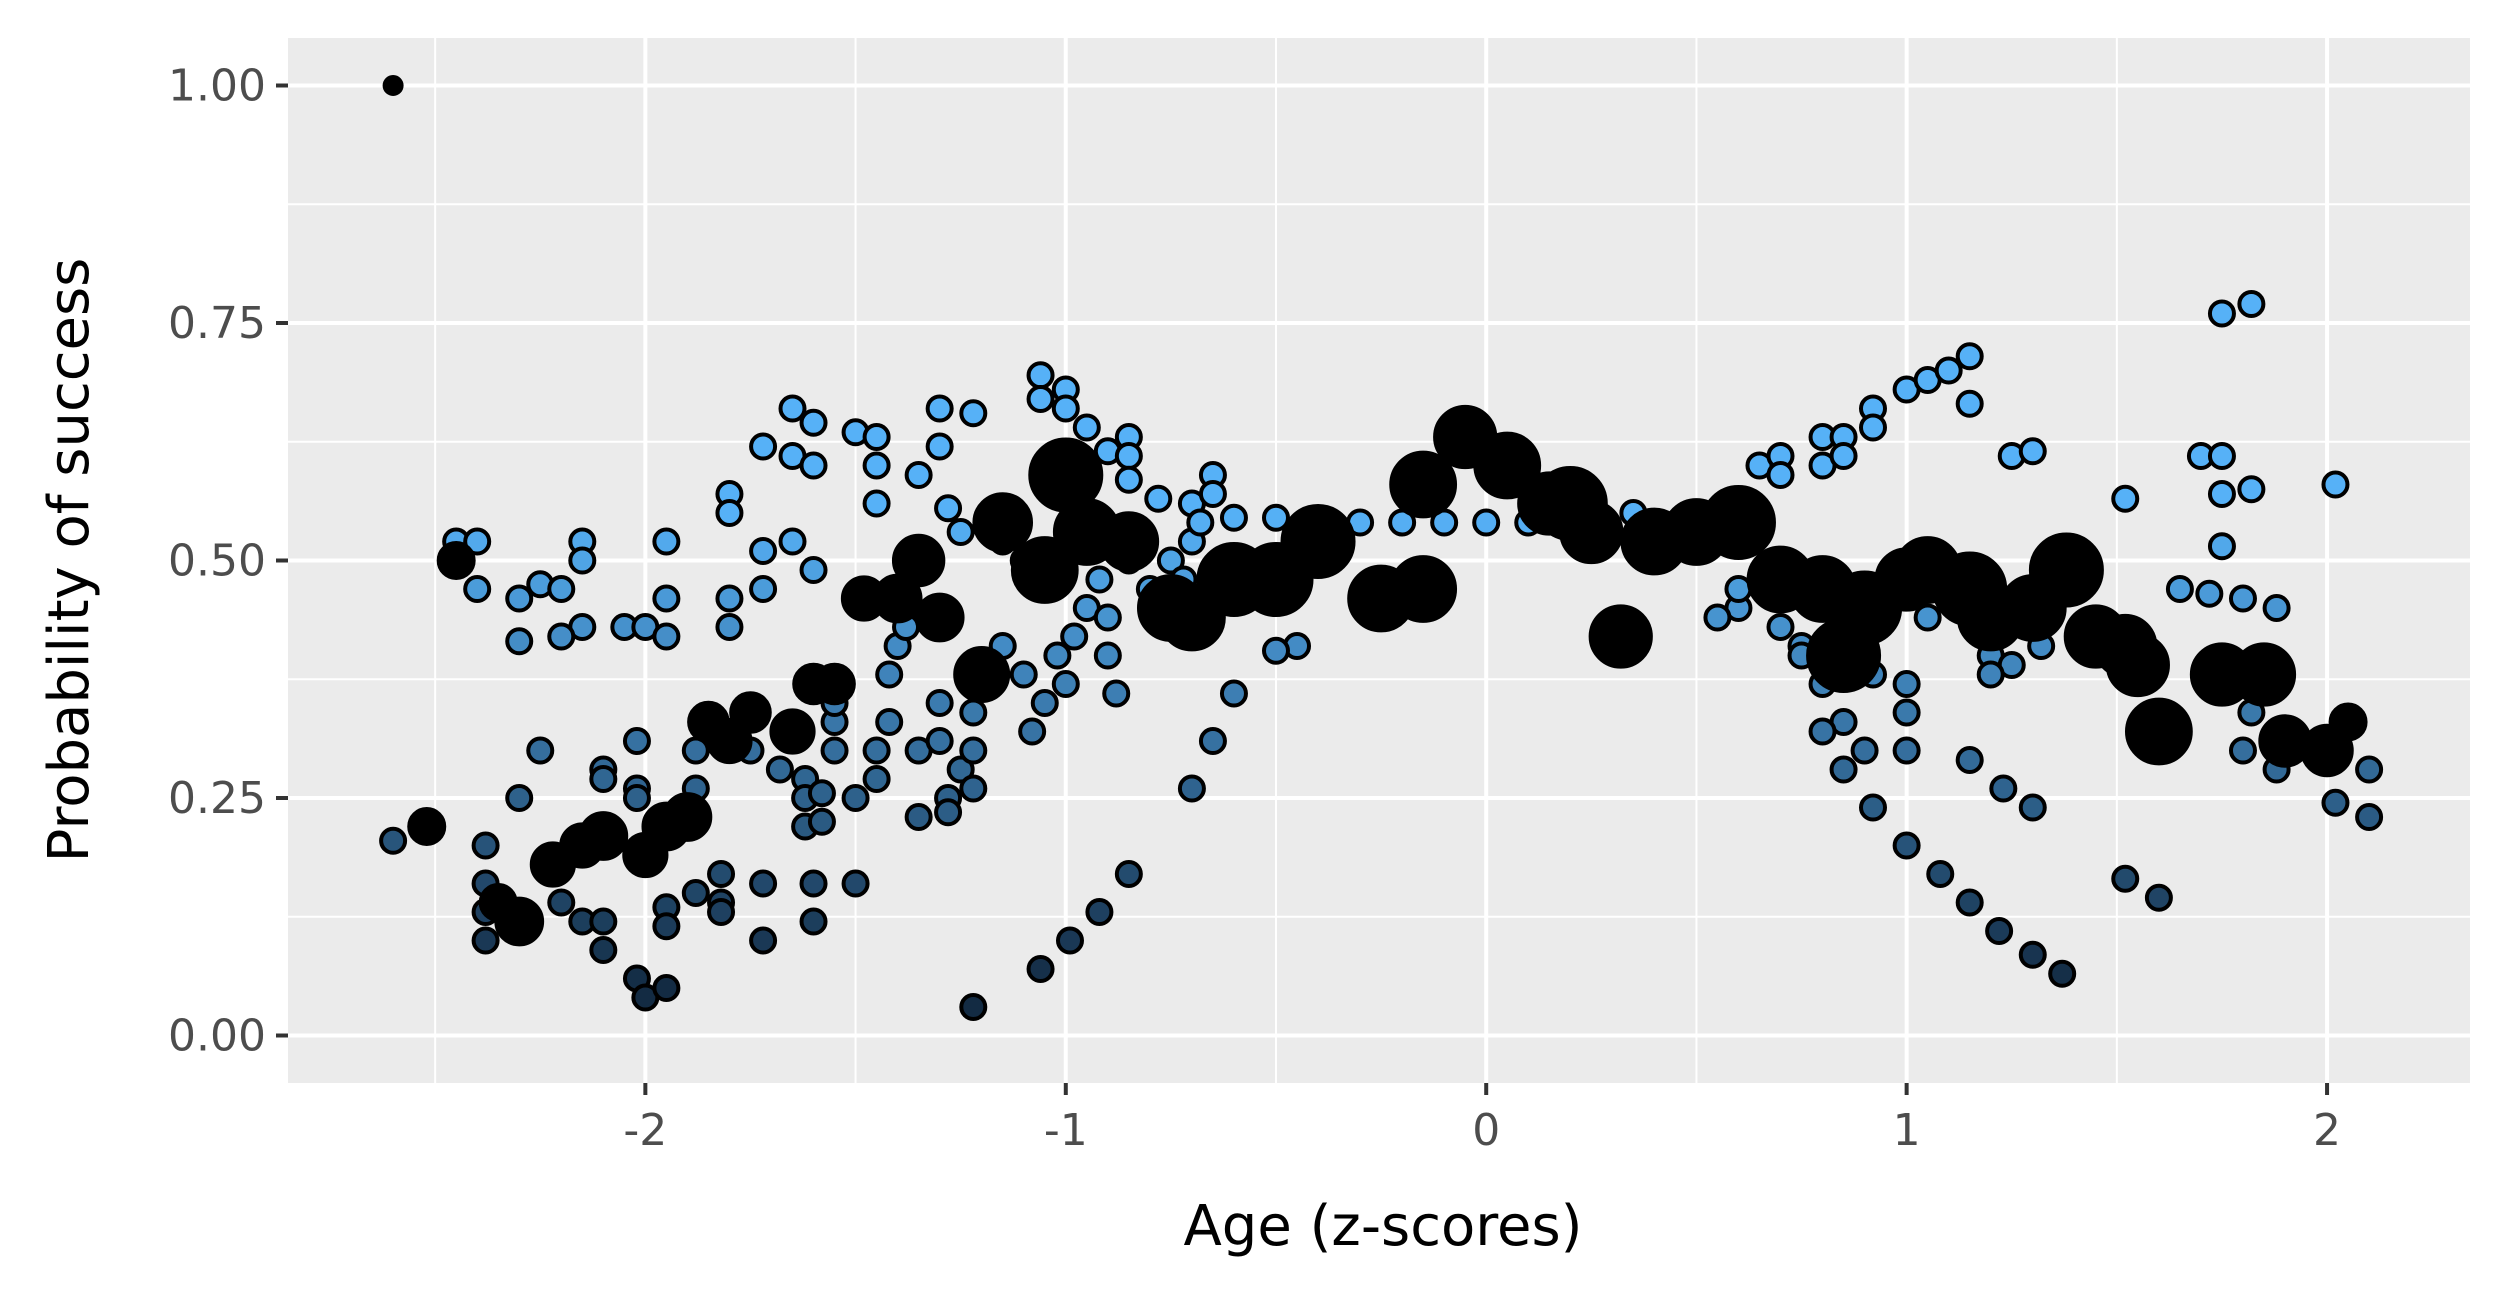 The height and width of the screenshot is (1300, 2500). What do you see at coordinates (217, 86) in the screenshot?
I see `y-tick-label: 1.00` at bounding box center [217, 86].